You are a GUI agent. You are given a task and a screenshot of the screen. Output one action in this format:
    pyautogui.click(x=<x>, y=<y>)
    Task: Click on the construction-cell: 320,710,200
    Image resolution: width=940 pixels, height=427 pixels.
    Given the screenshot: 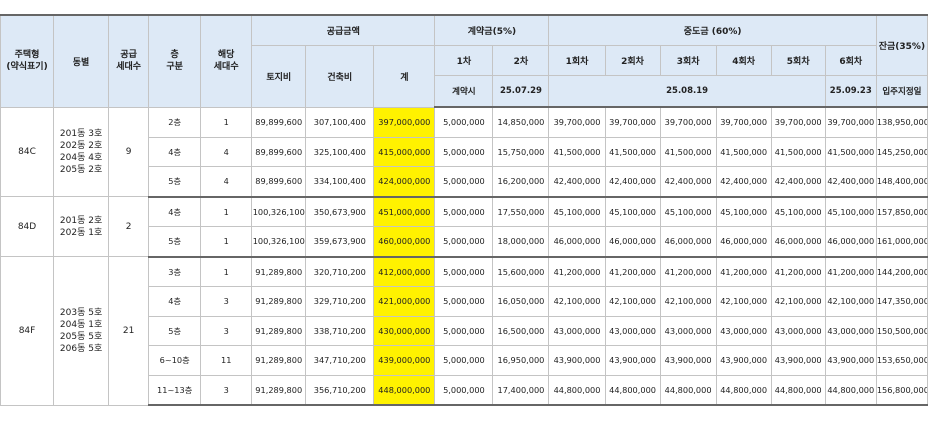 What is the action you would take?
    pyautogui.click(x=340, y=271)
    